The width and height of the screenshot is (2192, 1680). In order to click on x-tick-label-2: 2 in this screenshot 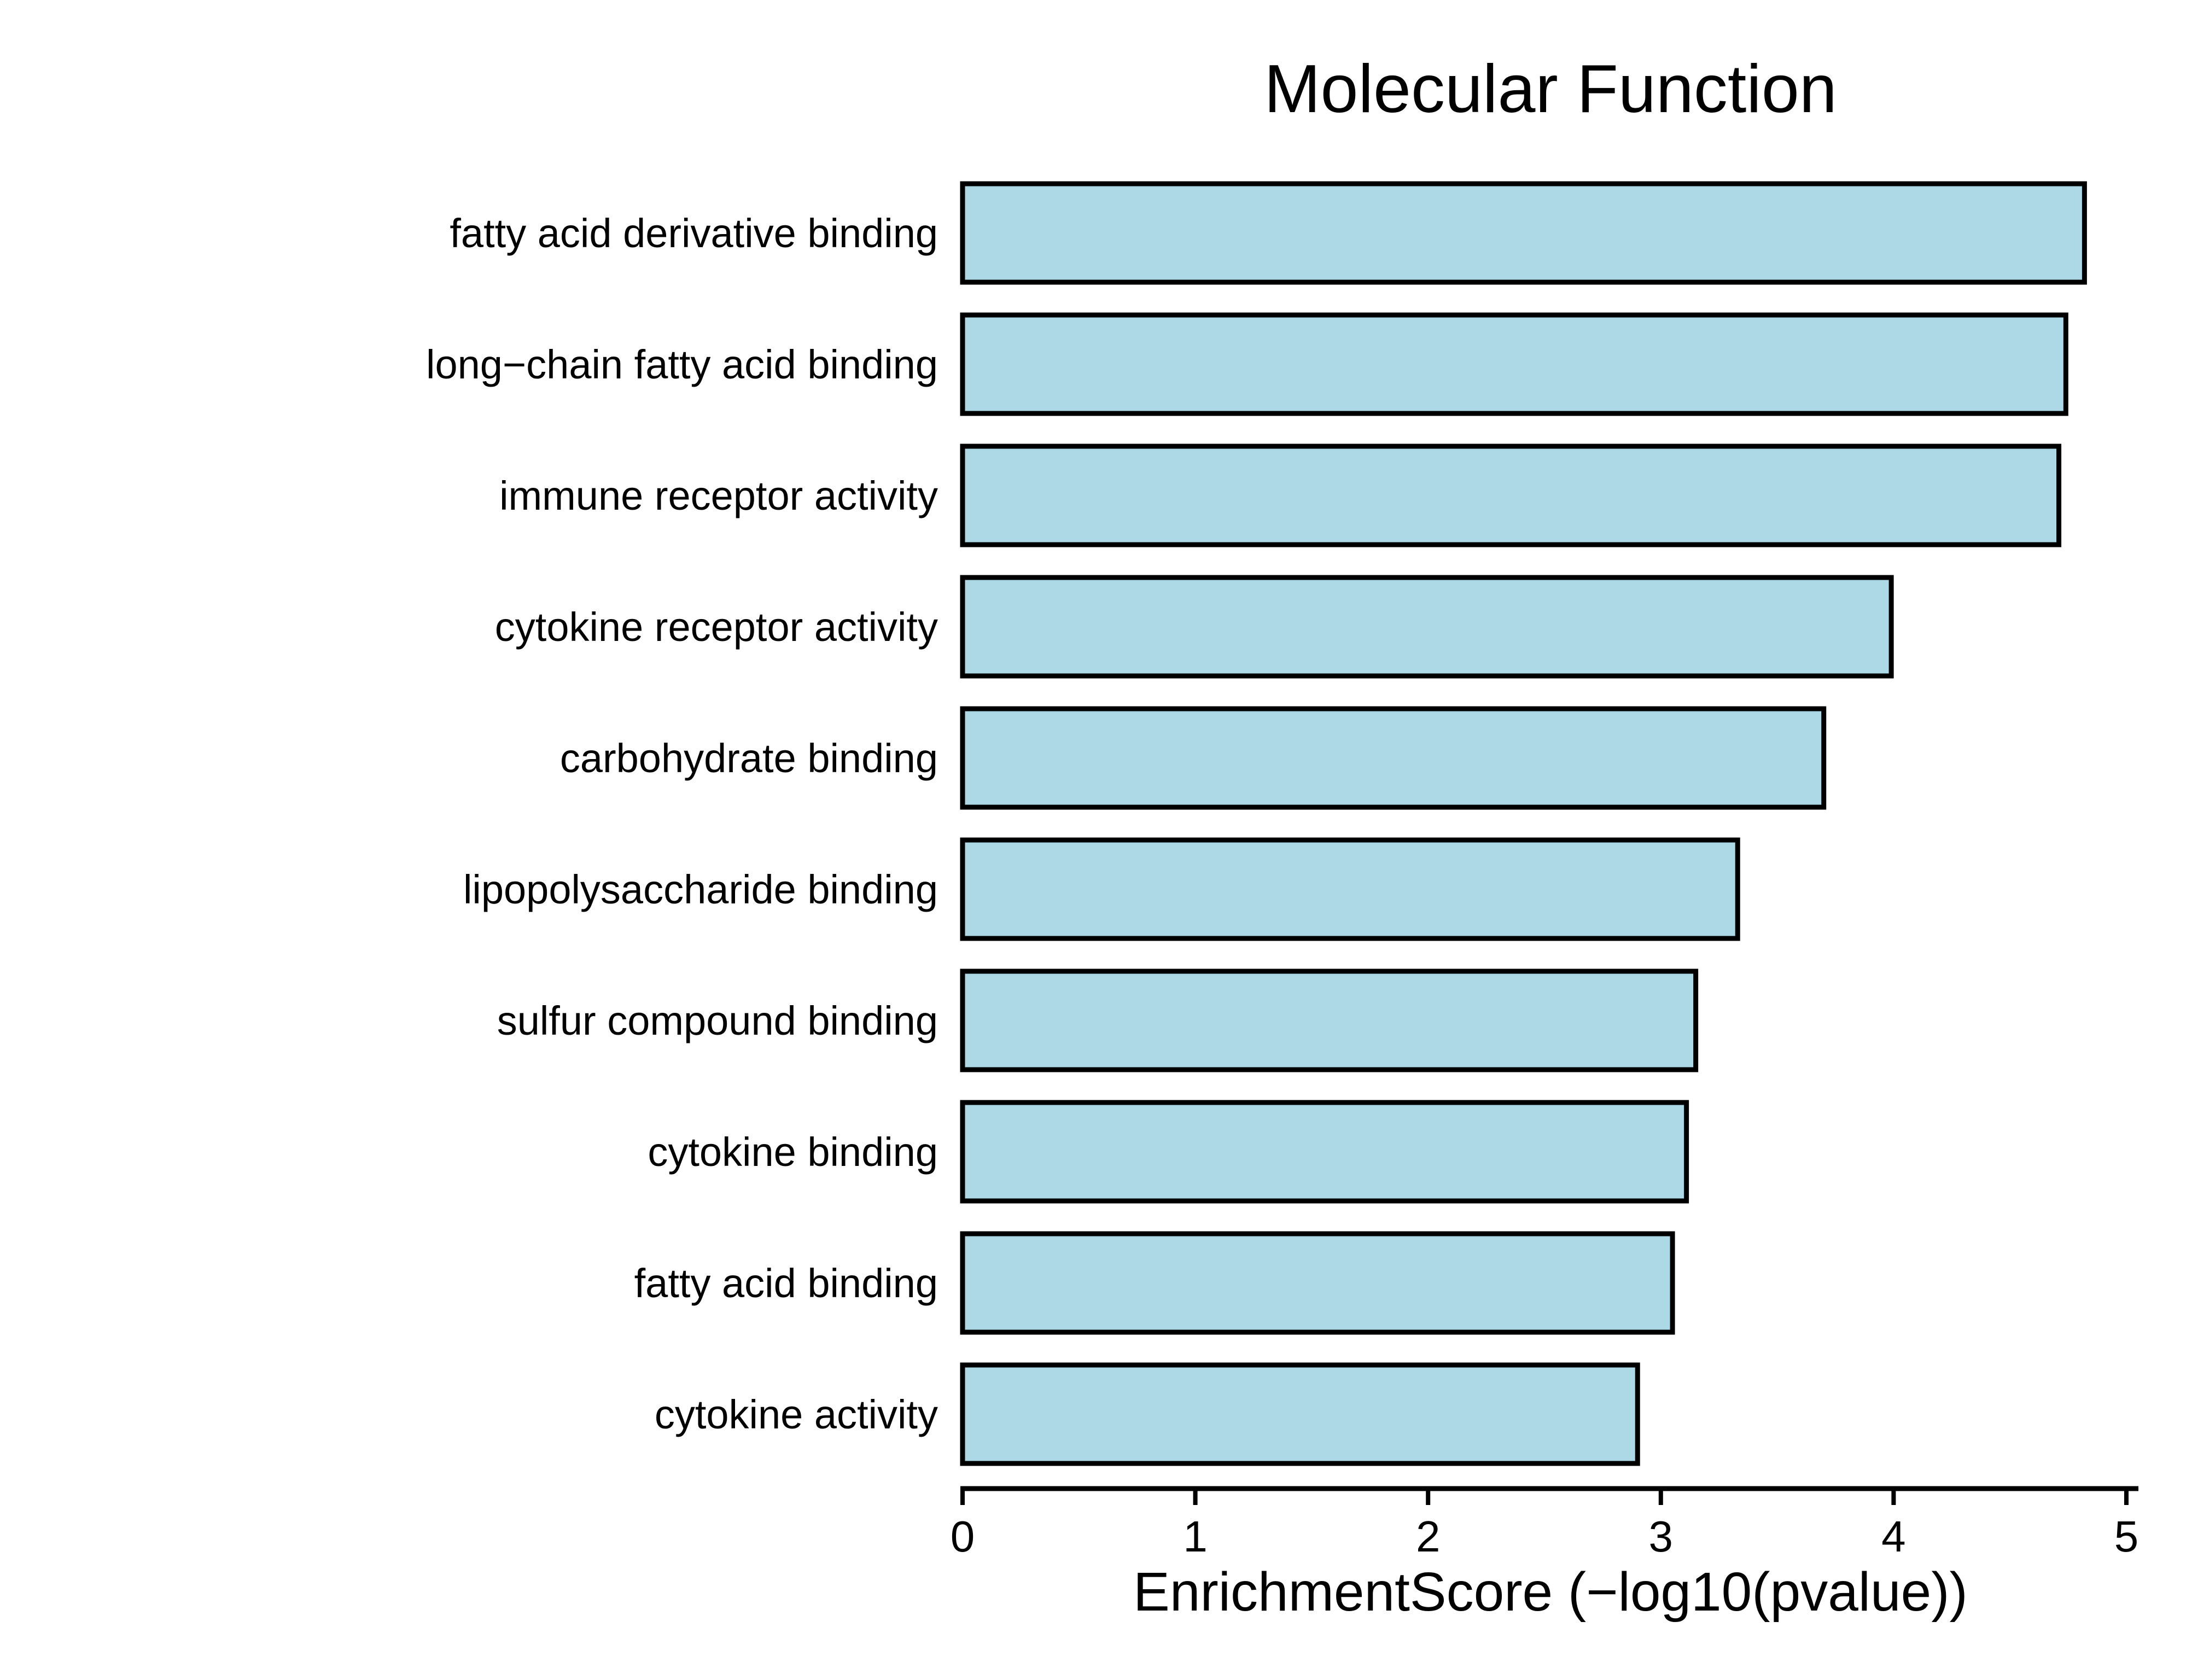, I will do `click(1428, 1536)`.